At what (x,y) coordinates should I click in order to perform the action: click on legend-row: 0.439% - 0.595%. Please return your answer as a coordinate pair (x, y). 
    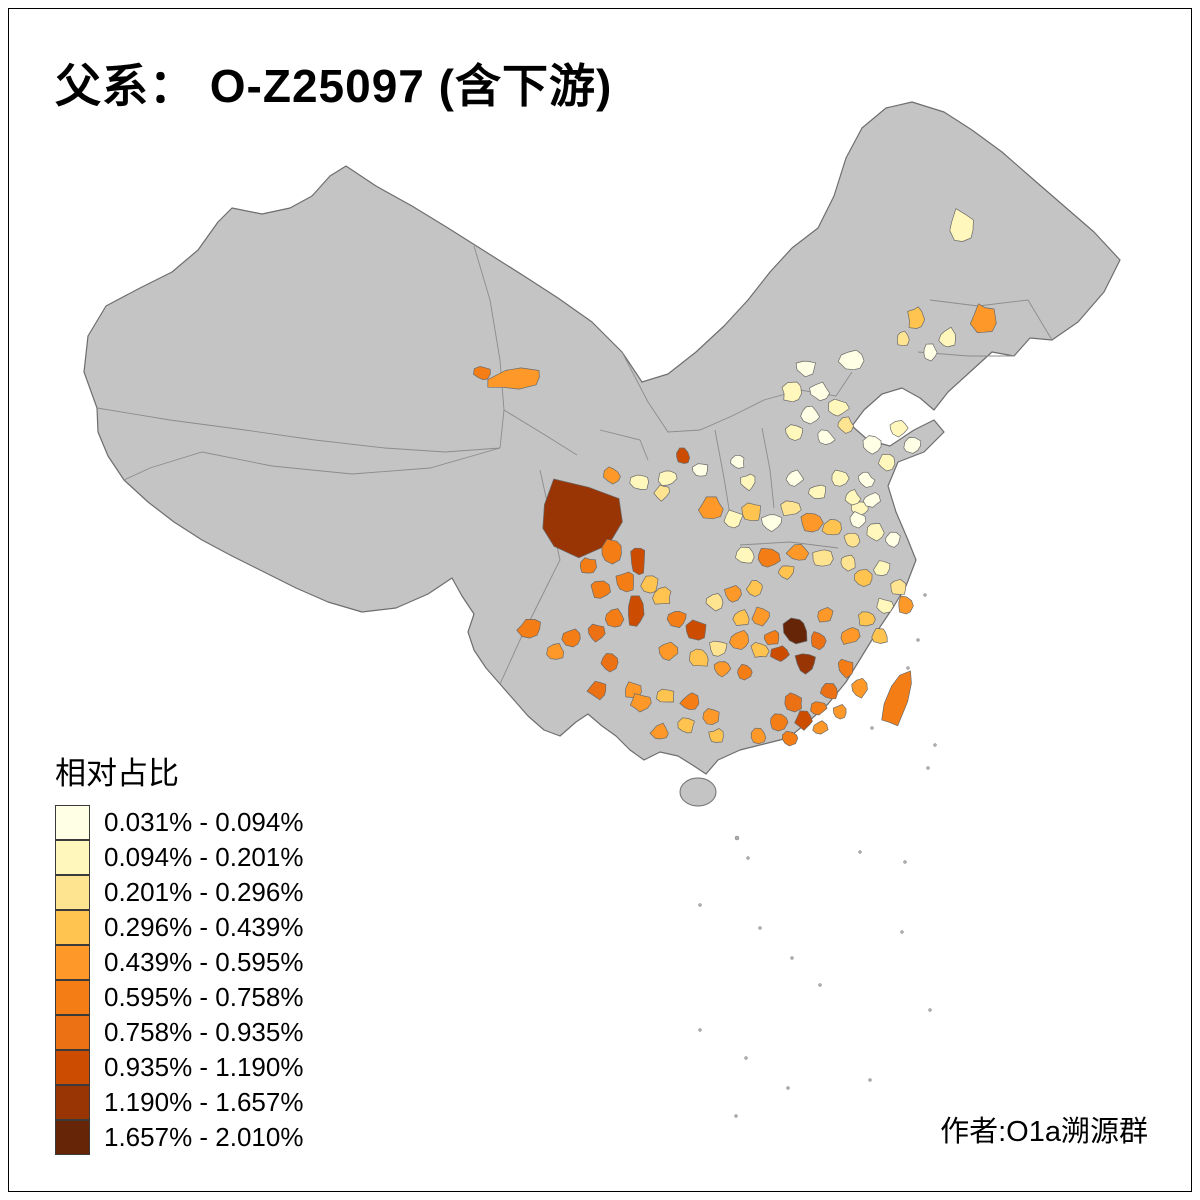
    Looking at the image, I should click on (179, 962).